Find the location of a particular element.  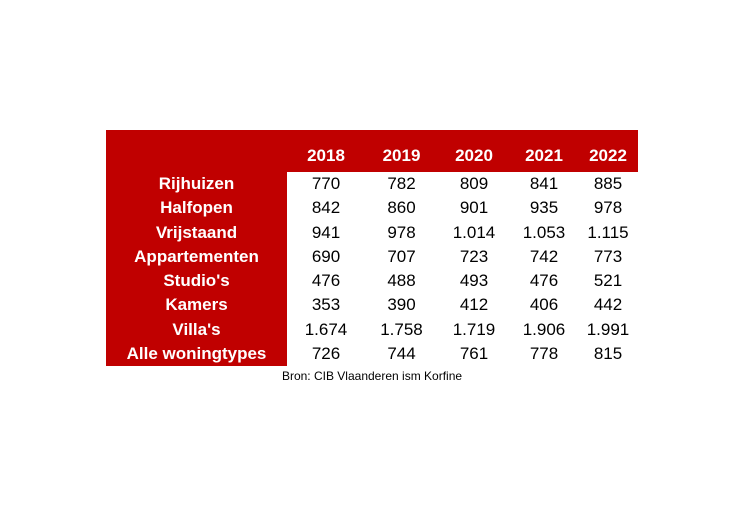

cell: 353 is located at coordinates (326, 305).